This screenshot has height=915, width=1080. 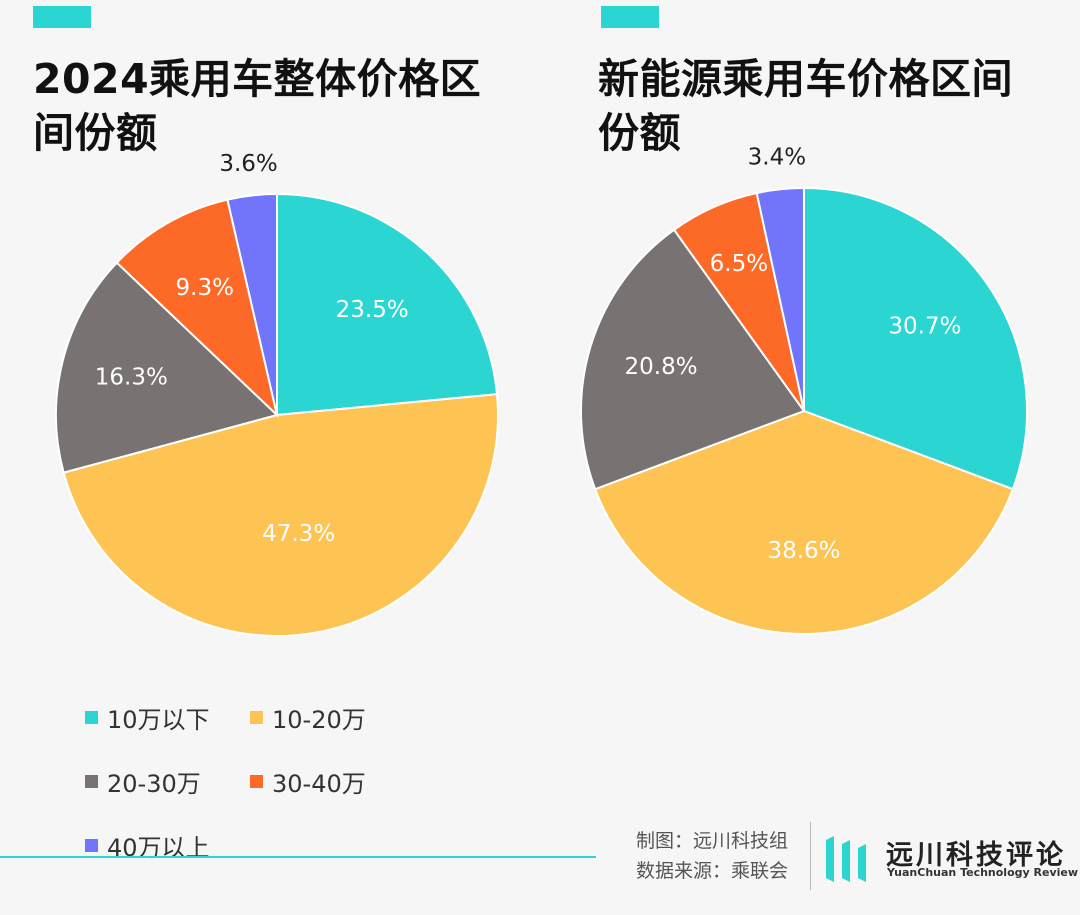 What do you see at coordinates (712, 871) in the screenshot?
I see `data-source-credit: 数据来源：乘联会` at bounding box center [712, 871].